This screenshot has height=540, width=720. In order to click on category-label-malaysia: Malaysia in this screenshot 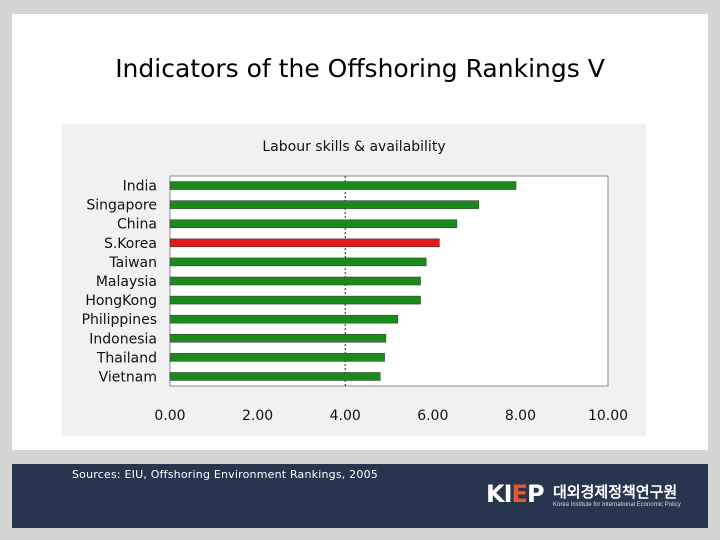, I will do `click(126, 282)`.